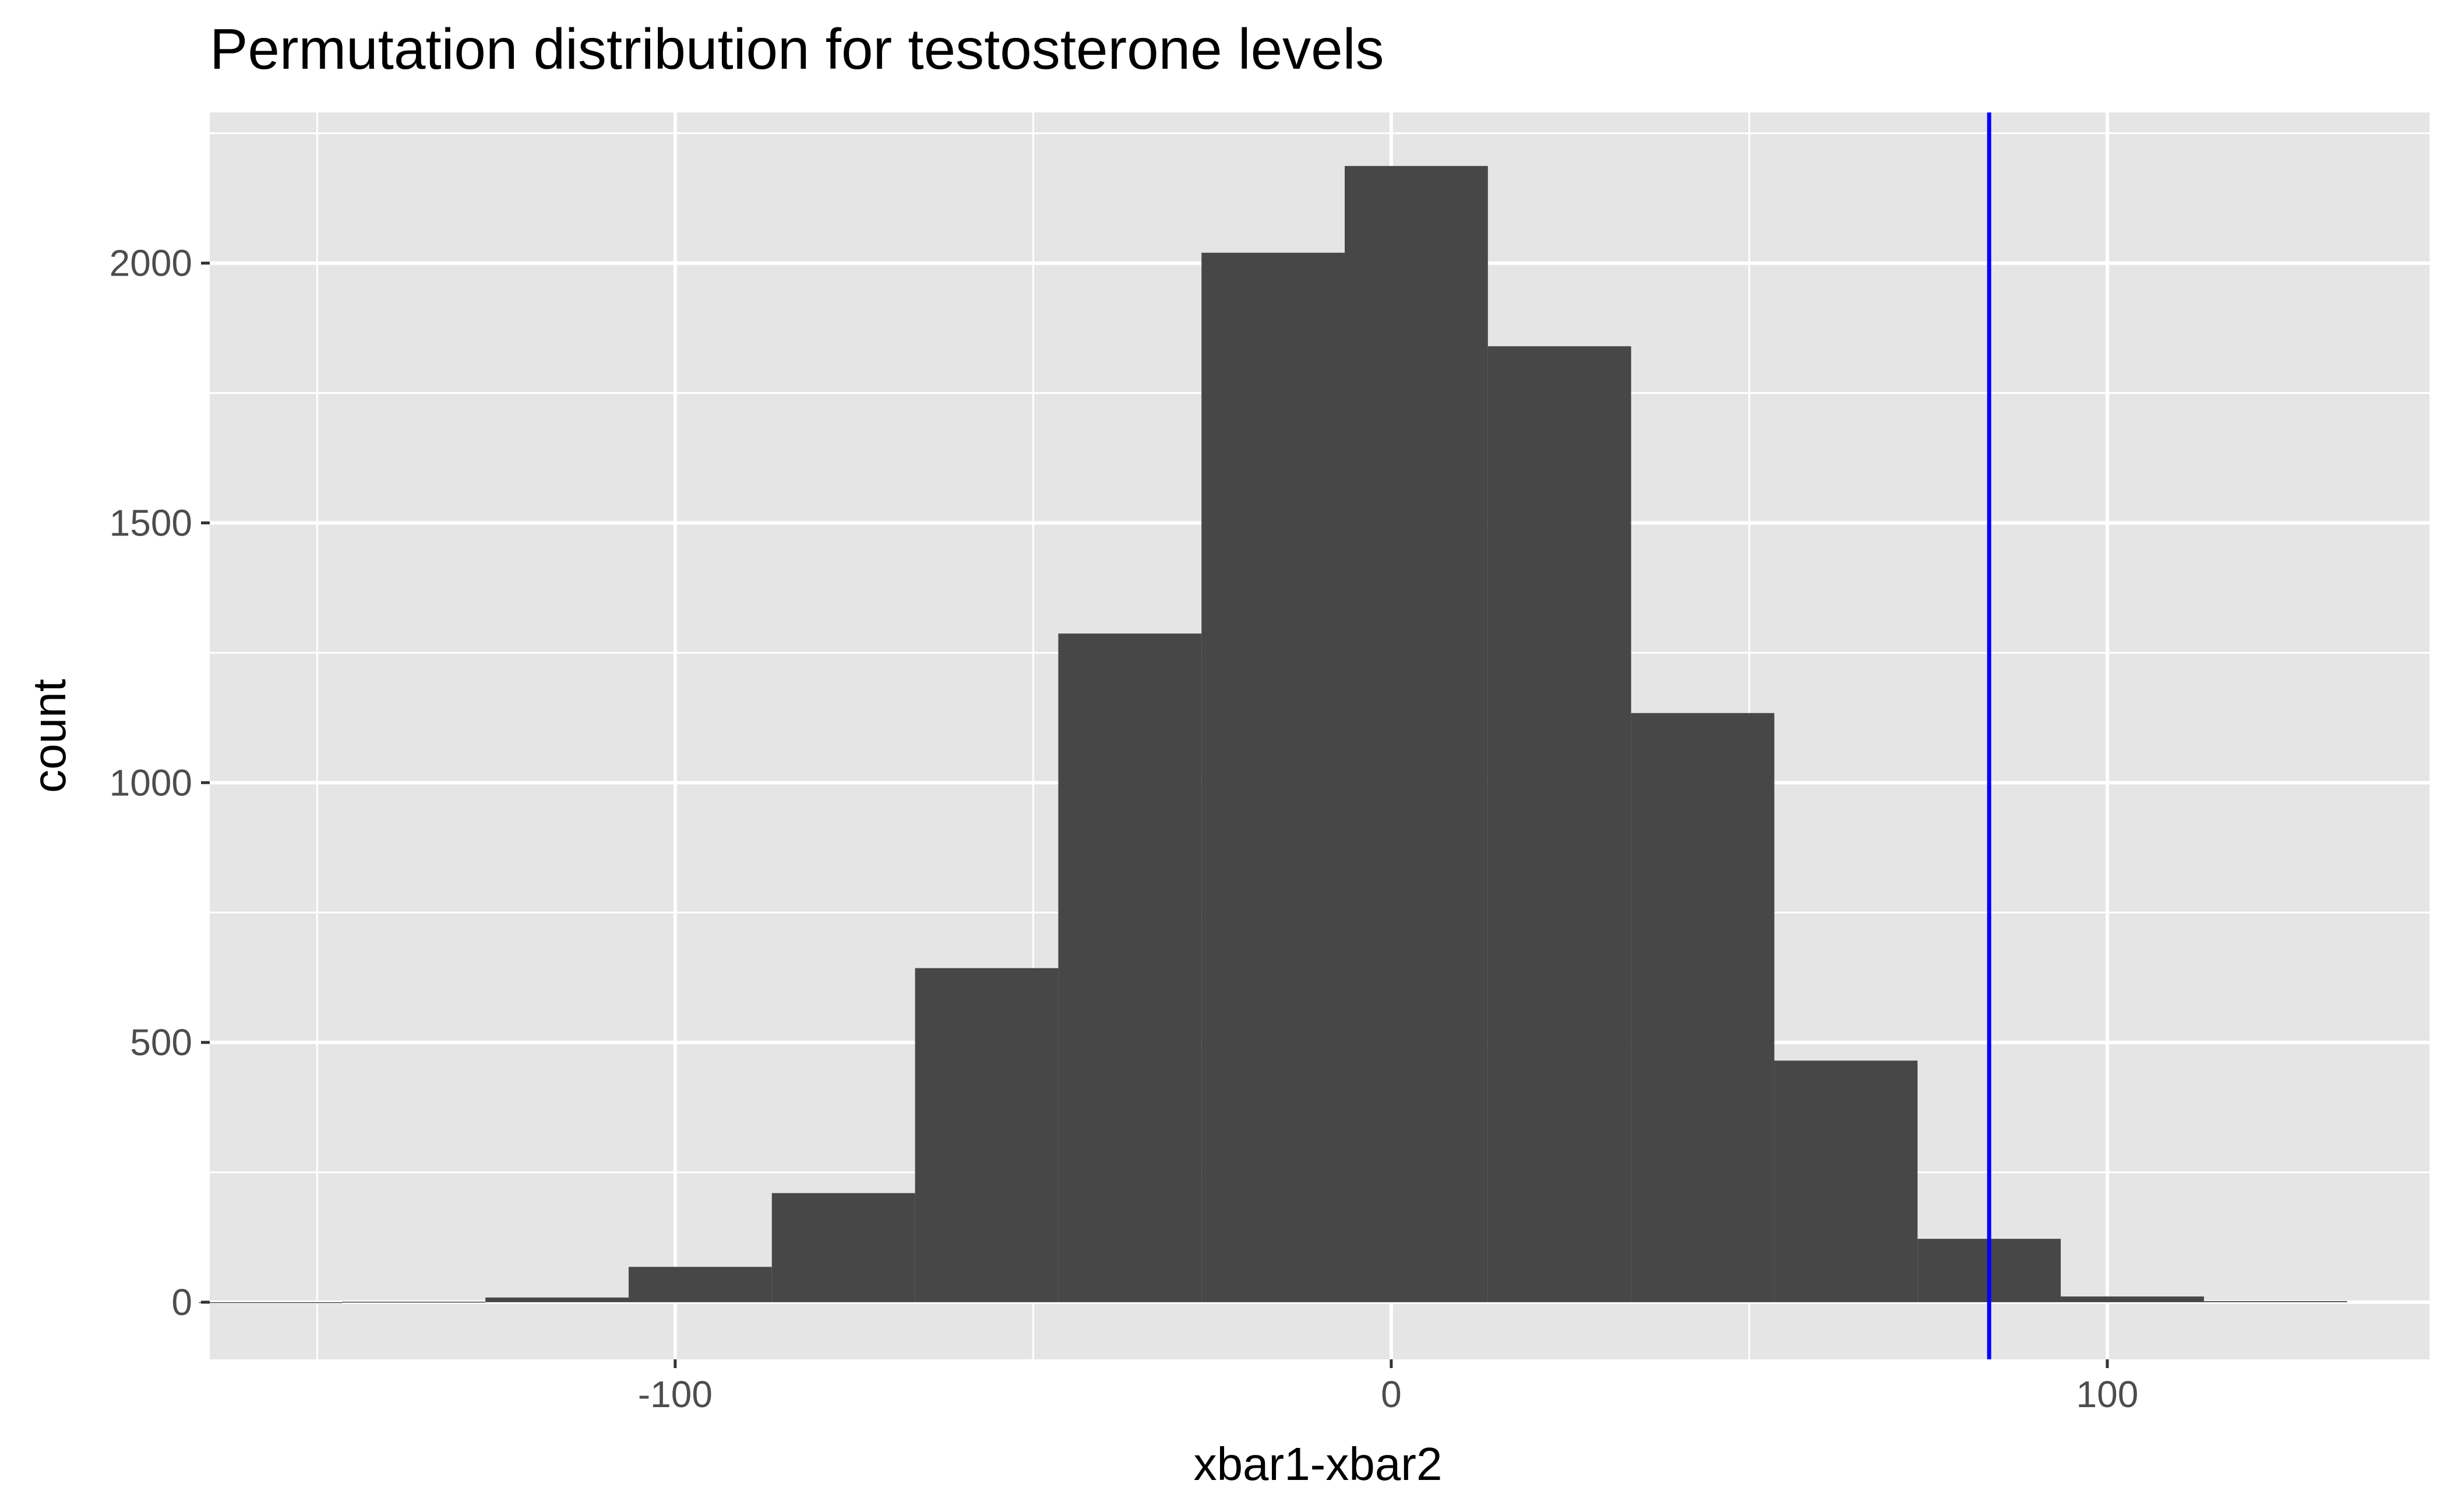  What do you see at coordinates (1391, 1394) in the screenshot?
I see `x-tick-label: 0` at bounding box center [1391, 1394].